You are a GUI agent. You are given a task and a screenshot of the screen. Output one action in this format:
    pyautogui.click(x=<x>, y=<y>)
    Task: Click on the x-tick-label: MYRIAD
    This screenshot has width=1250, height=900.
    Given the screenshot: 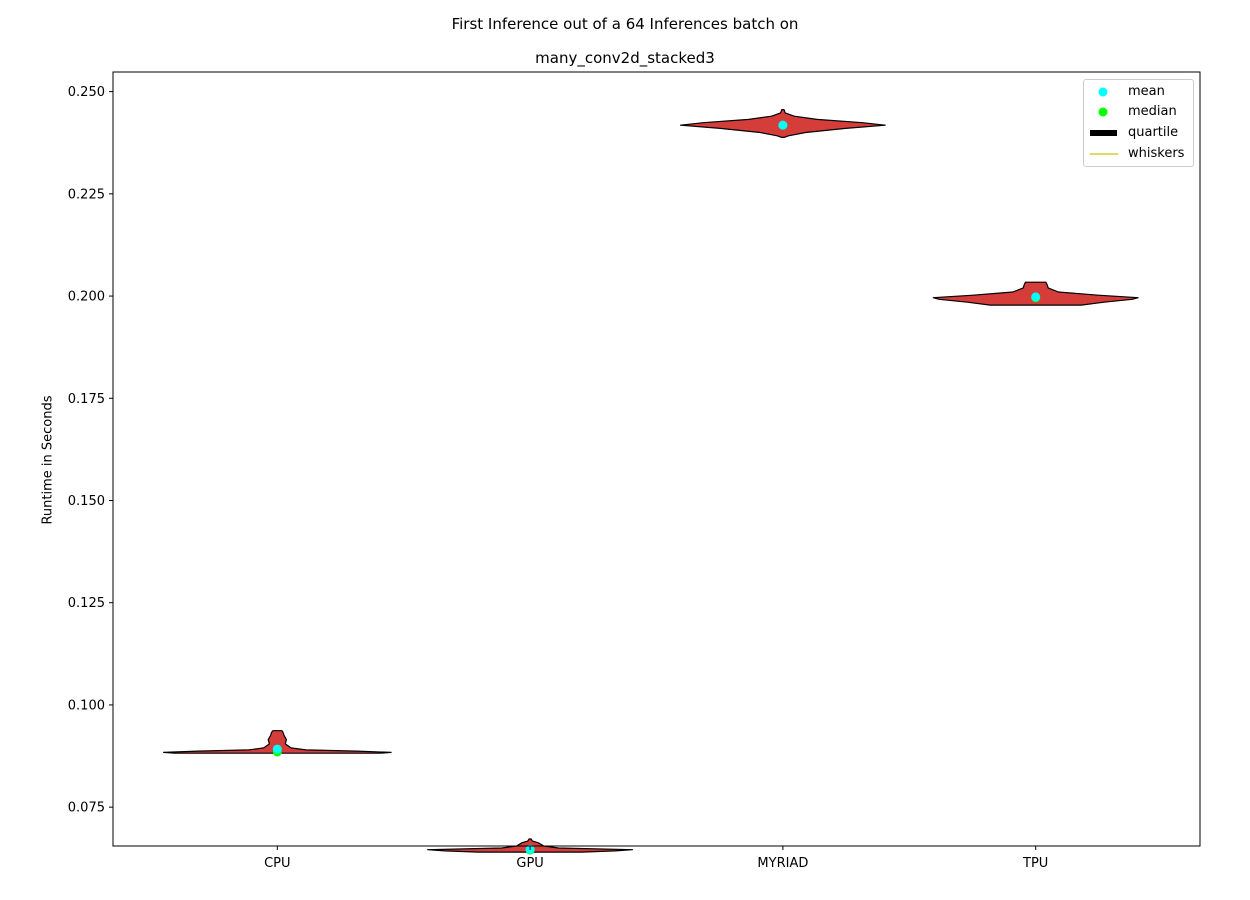 What is the action you would take?
    pyautogui.click(x=782, y=863)
    